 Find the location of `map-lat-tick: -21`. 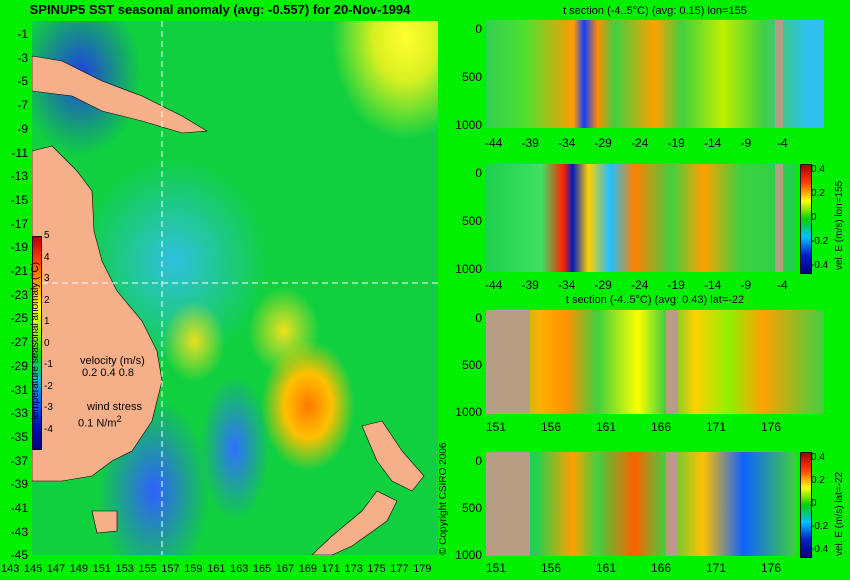

map-lat-tick: -21 is located at coordinates (19, 271).